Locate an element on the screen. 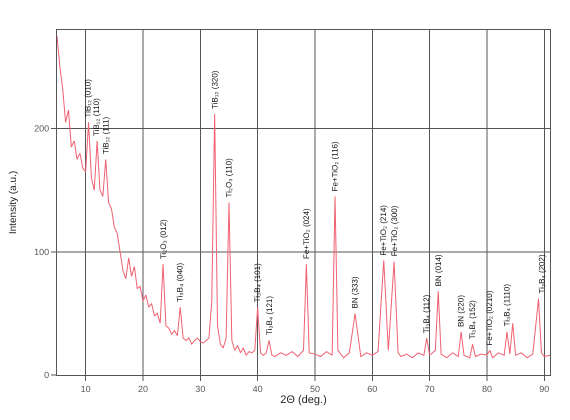 This screenshot has width=570, height=420. annotation: TiB₁₂ (111) is located at coordinates (105, 135).